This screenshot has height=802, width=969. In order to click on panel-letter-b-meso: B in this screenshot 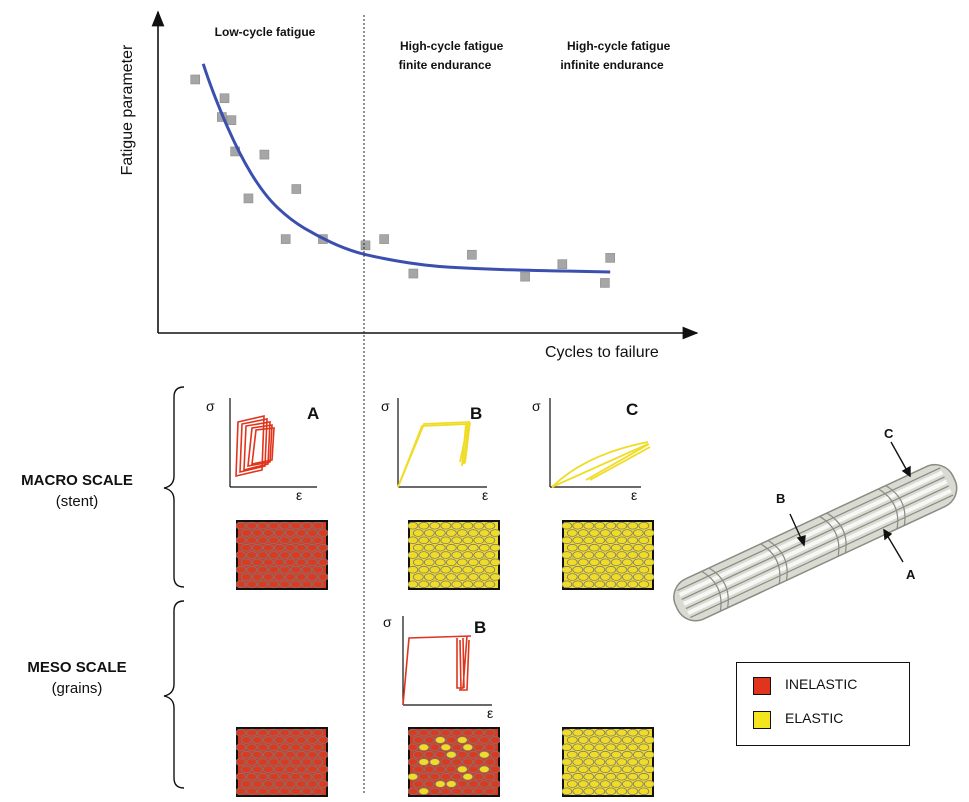, I will do `click(480, 627)`.